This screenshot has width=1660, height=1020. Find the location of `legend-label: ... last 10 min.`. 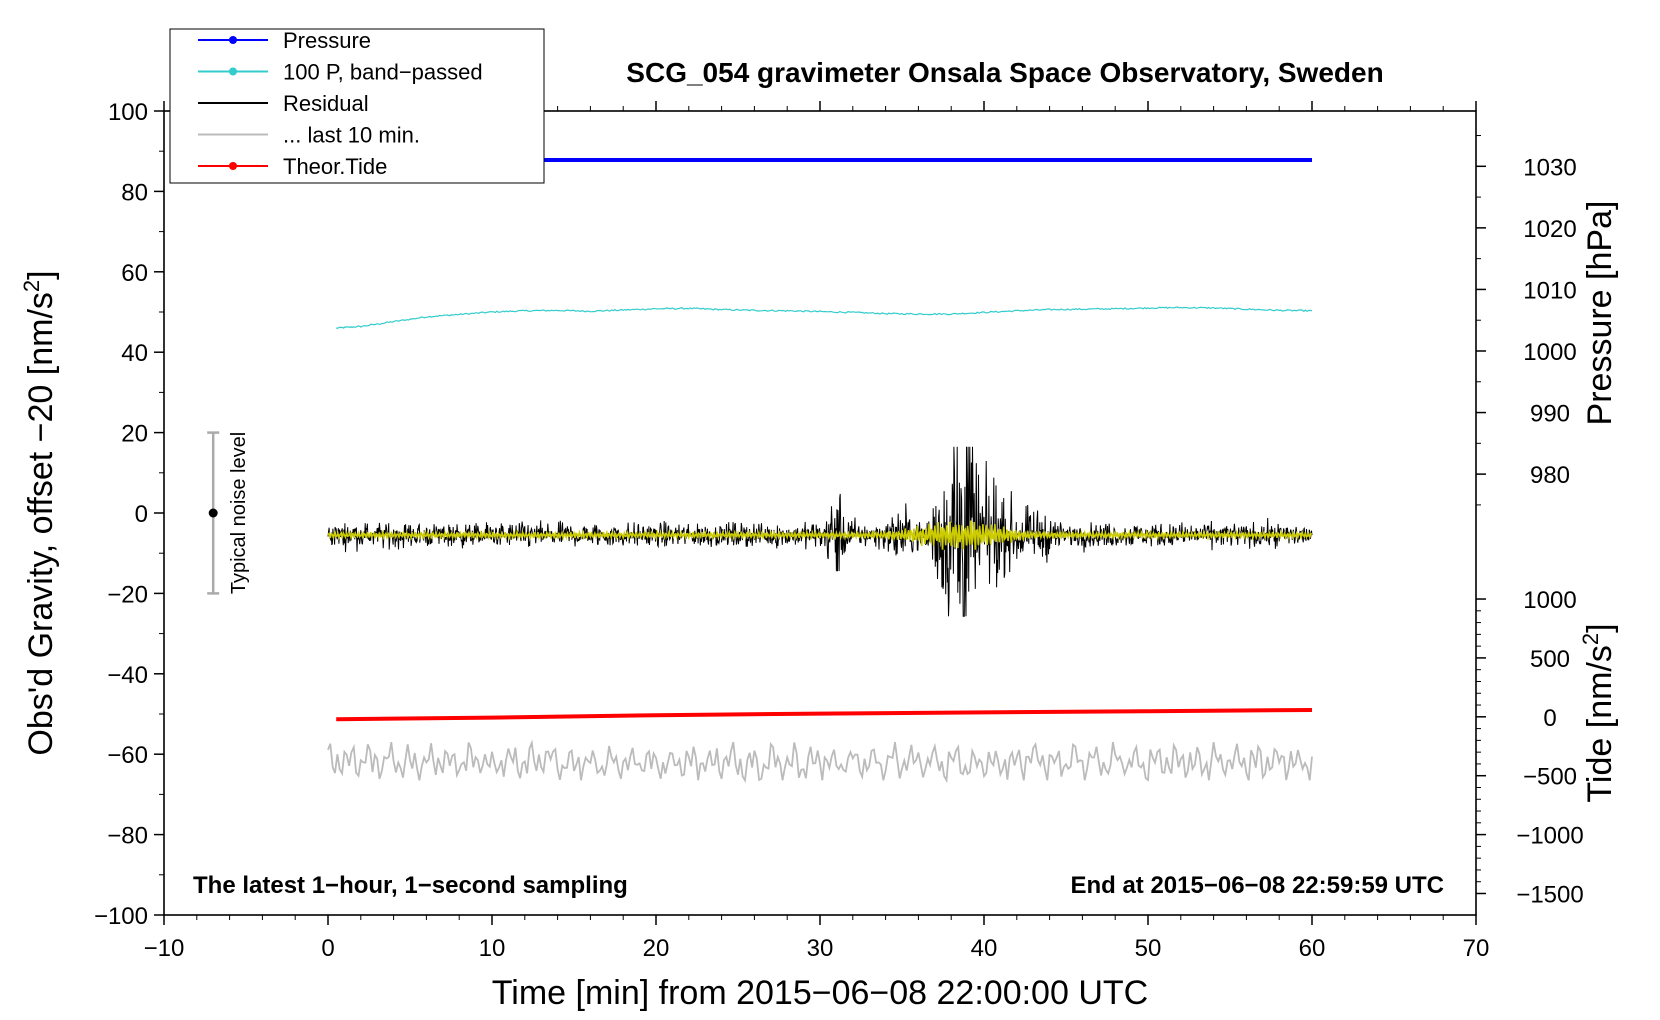

legend-label: ... last 10 min. is located at coordinates (351, 135).